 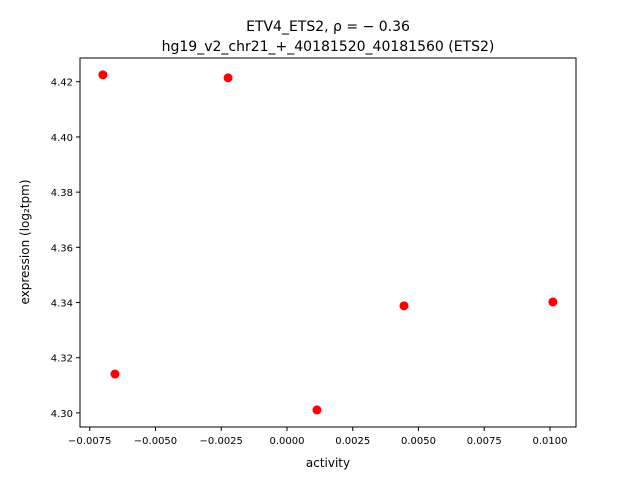 I want to click on x-tick-label: 0.0100, so click(x=549, y=441).